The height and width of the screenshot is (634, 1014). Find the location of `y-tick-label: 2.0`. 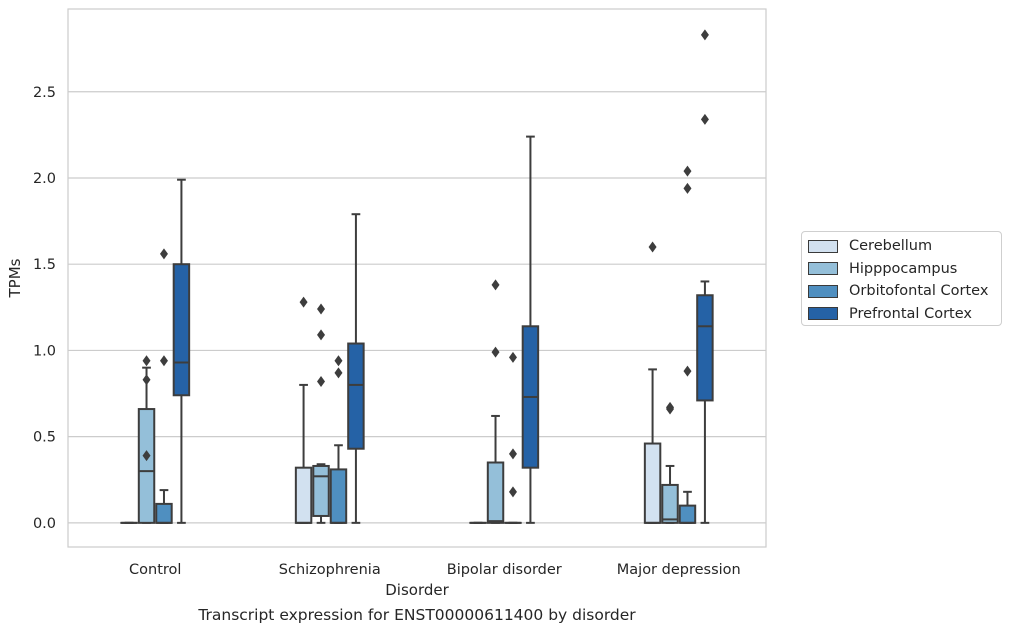

y-tick-label: 2.0 is located at coordinates (44, 179).